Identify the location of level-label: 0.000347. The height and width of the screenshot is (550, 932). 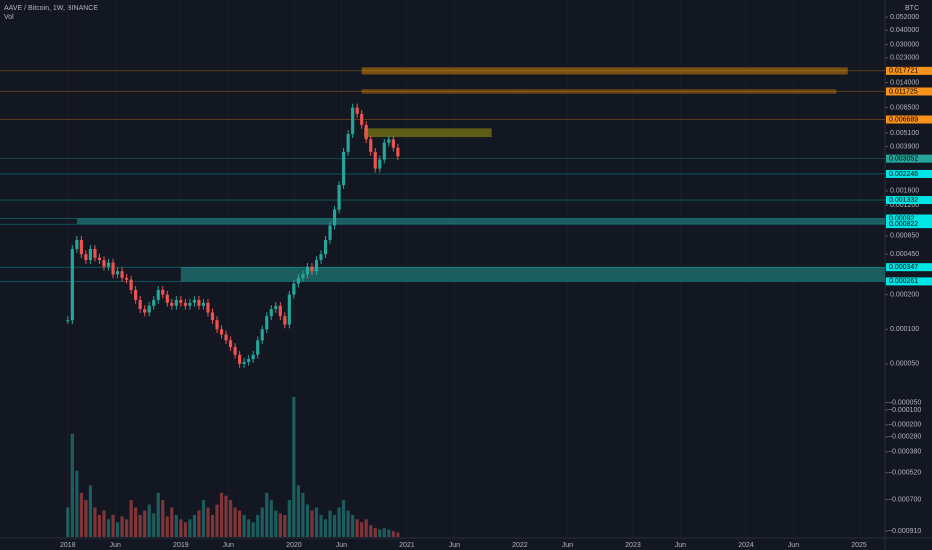
(903, 267).